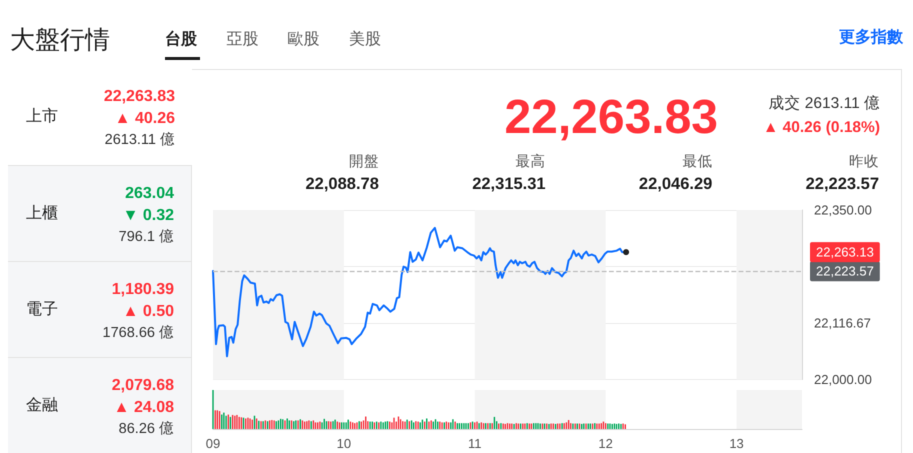  Describe the element at coordinates (871, 38) in the screenshot. I see `text: 更多指數` at that location.